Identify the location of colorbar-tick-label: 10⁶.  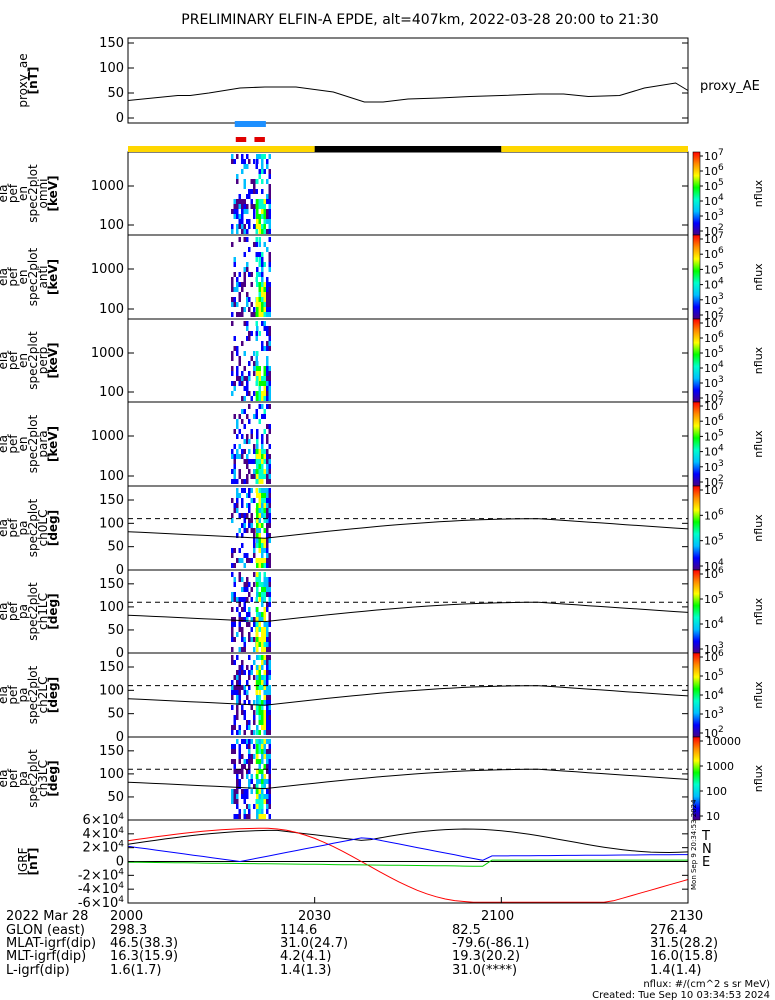
(714, 170).